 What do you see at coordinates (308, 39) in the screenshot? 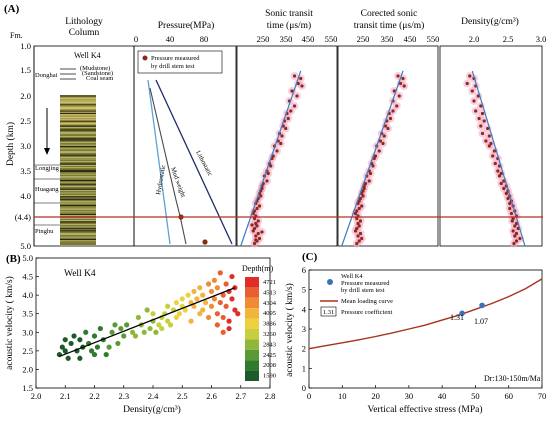
I see `sonic-tick: 450` at bounding box center [308, 39].